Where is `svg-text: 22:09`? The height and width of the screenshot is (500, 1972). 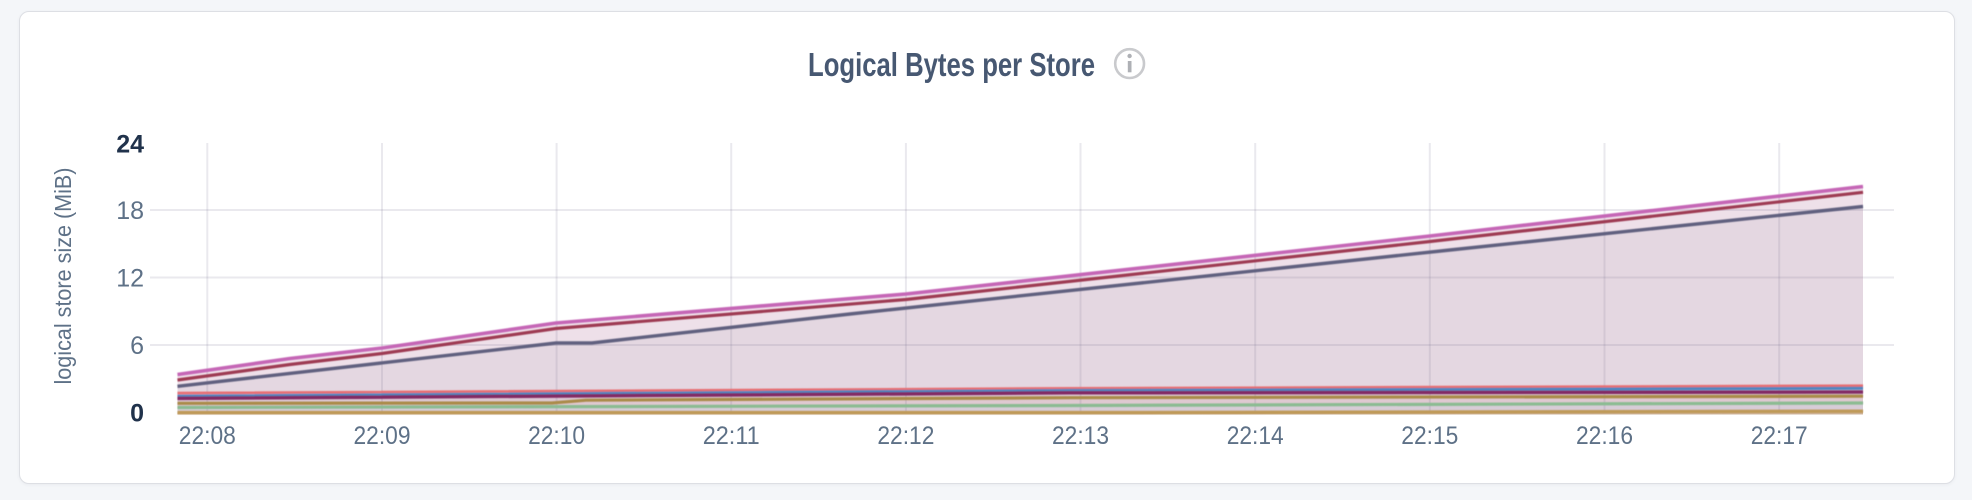
svg-text: 22:09 is located at coordinates (382, 436).